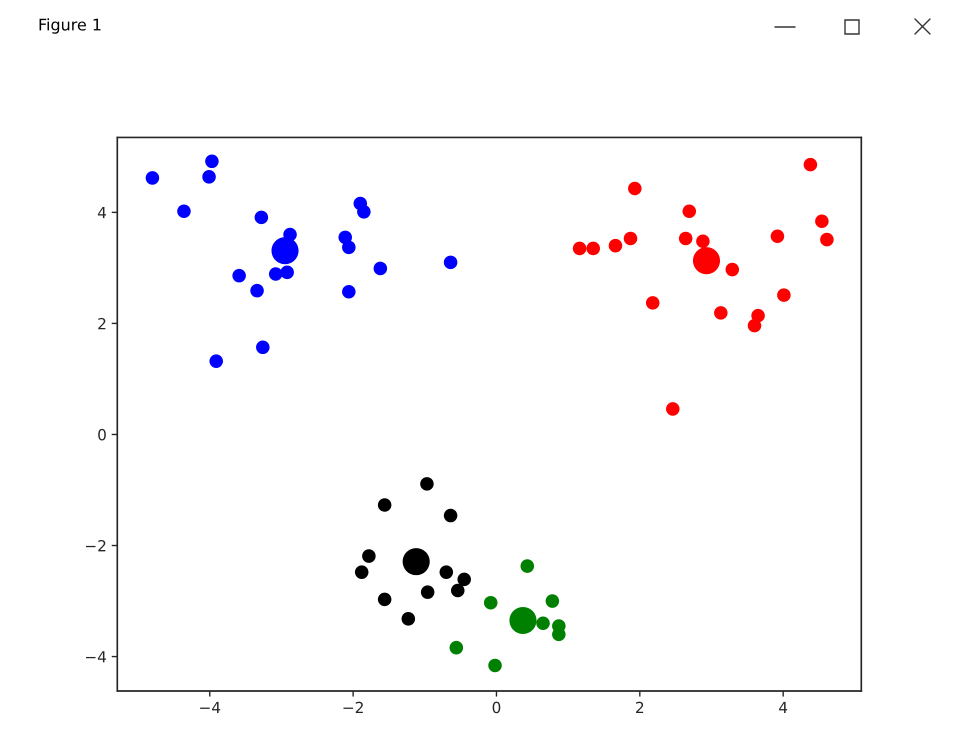 This screenshot has height=749, width=959. Describe the element at coordinates (102, 212) in the screenshot. I see `y-tick-label: 4` at that location.